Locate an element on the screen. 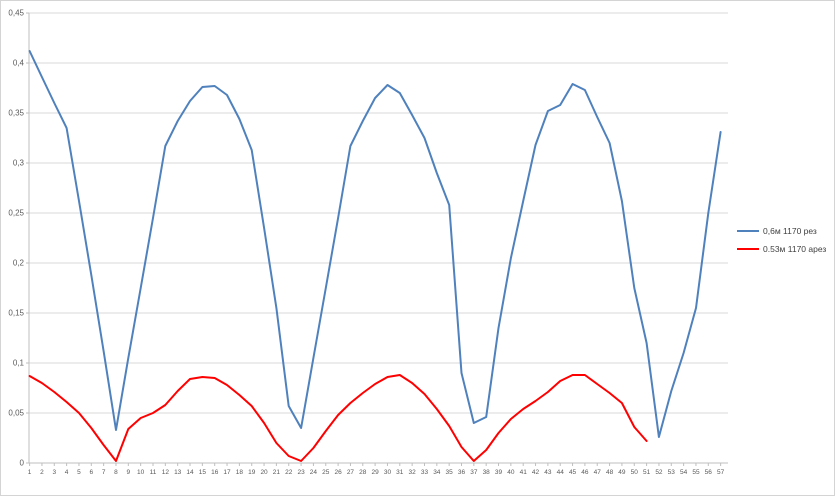  series-line-red is located at coordinates (338, 418).